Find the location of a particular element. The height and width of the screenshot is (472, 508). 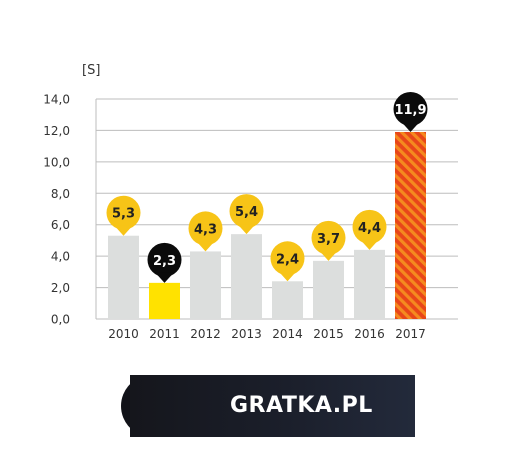

value-label: 3,7 is located at coordinates (328, 239).